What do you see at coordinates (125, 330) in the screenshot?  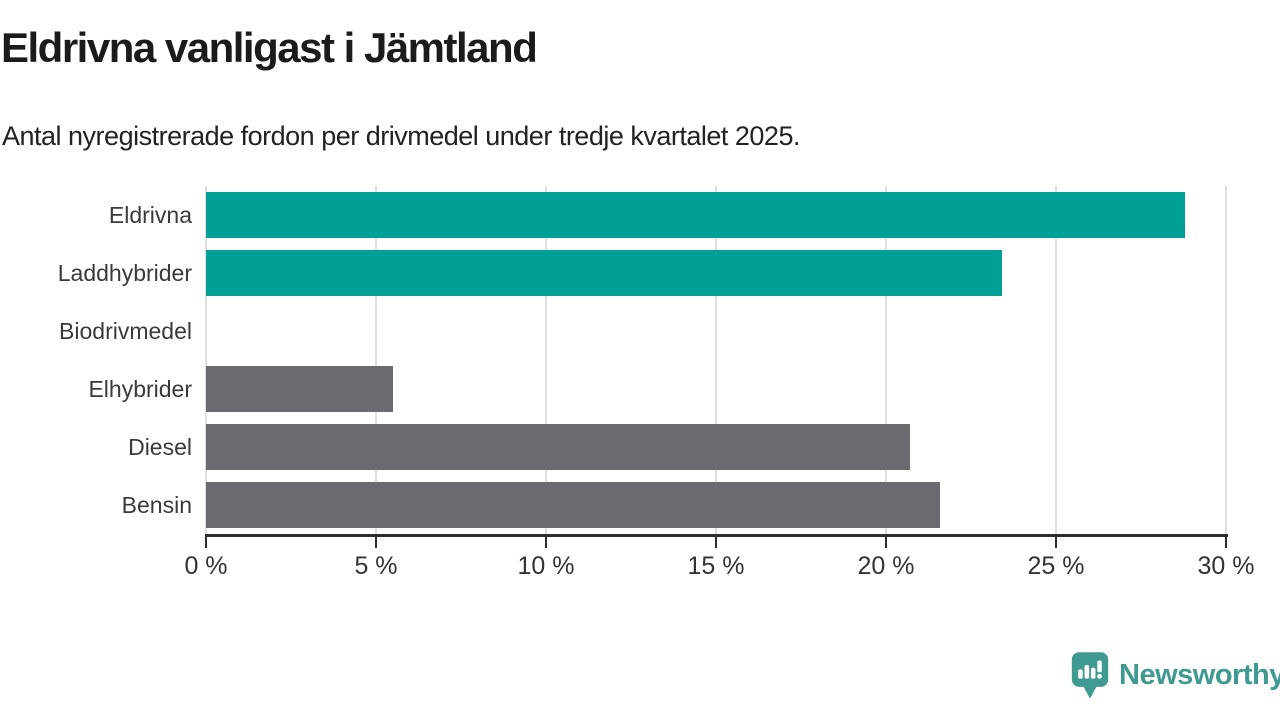 I see `category-label: Biodrivmedel` at bounding box center [125, 330].